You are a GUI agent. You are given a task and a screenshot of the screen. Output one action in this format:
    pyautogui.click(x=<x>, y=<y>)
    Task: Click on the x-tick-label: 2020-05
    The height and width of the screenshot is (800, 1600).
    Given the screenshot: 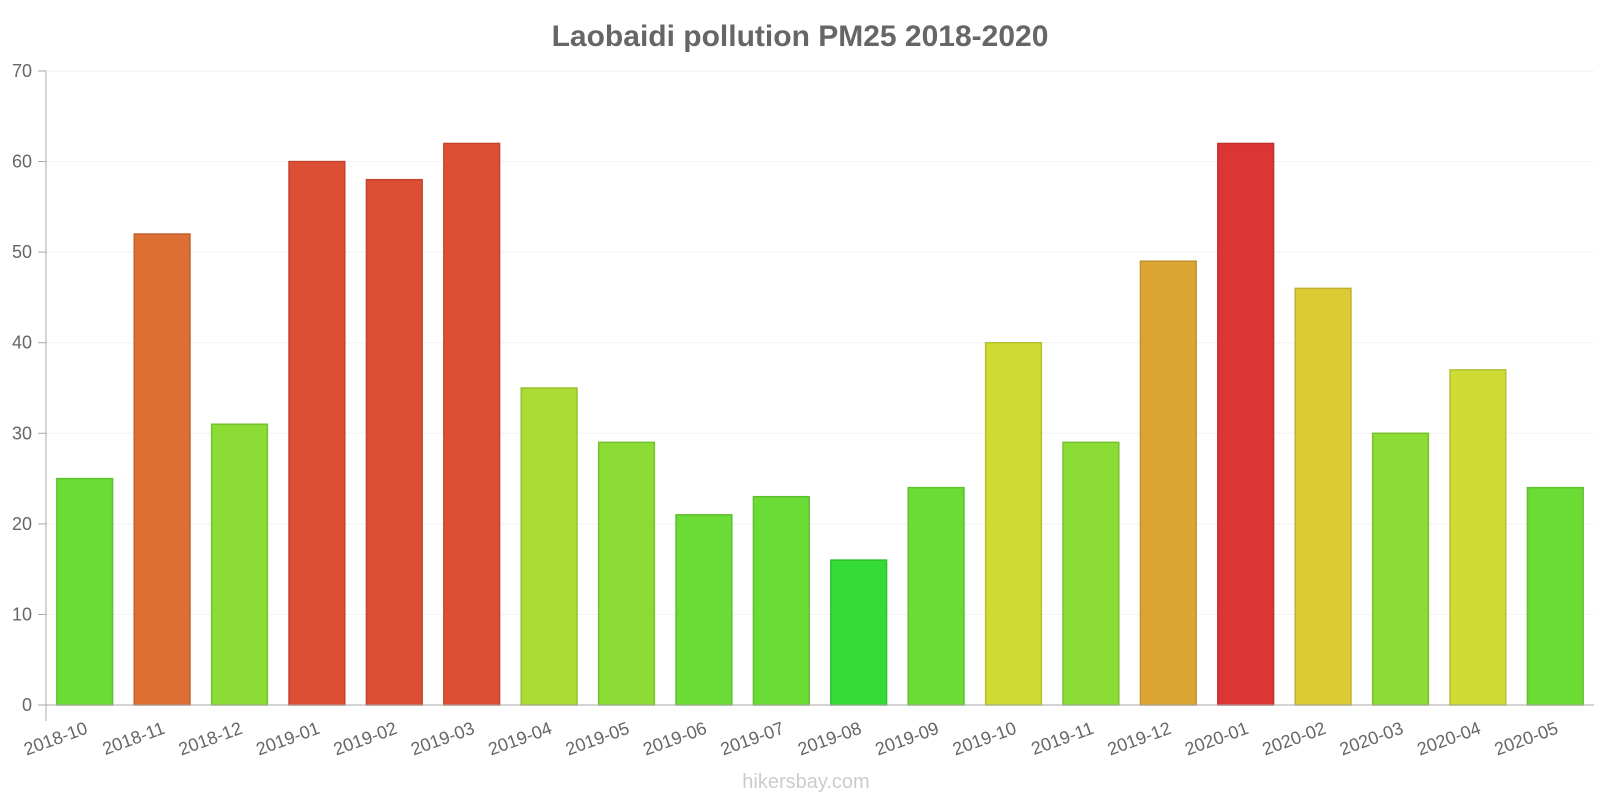 What is the action you would take?
    pyautogui.click(x=1526, y=738)
    